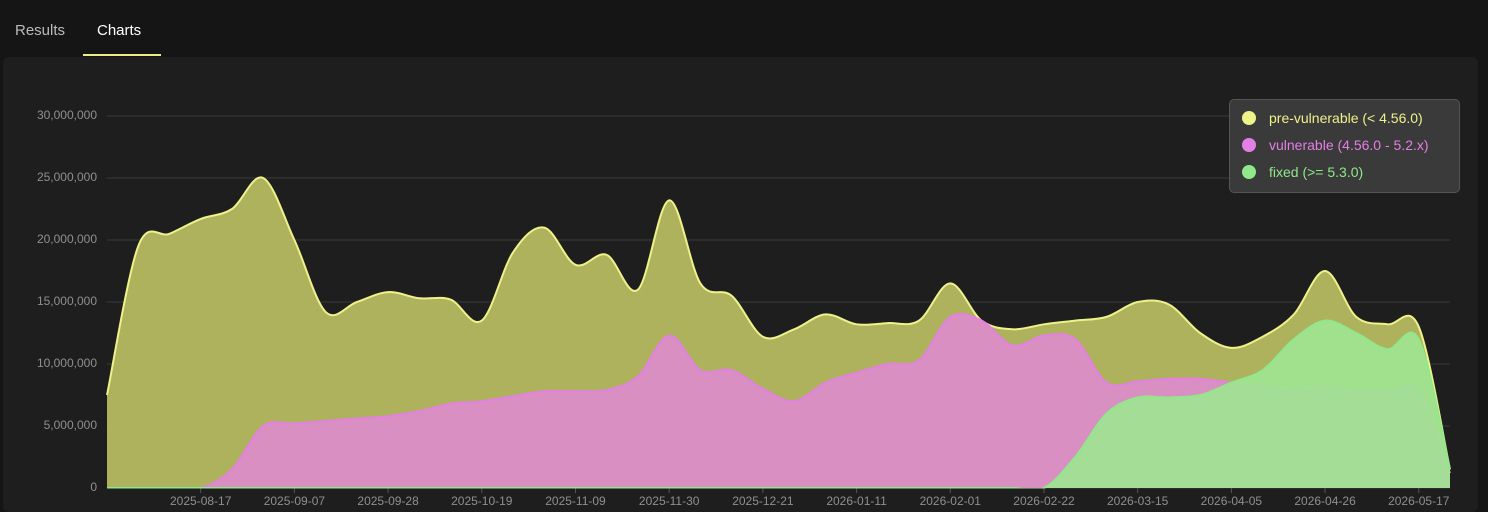  Describe the element at coordinates (482, 501) in the screenshot. I see `x-tick-label: 2025-10-19` at that location.